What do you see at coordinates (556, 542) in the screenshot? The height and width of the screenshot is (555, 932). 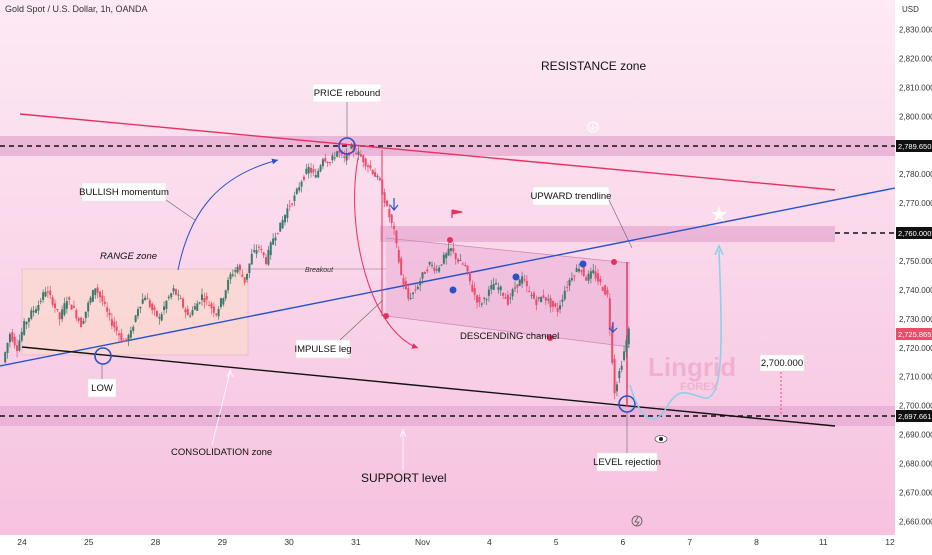 I see `x-tick-label: 5` at bounding box center [556, 542].